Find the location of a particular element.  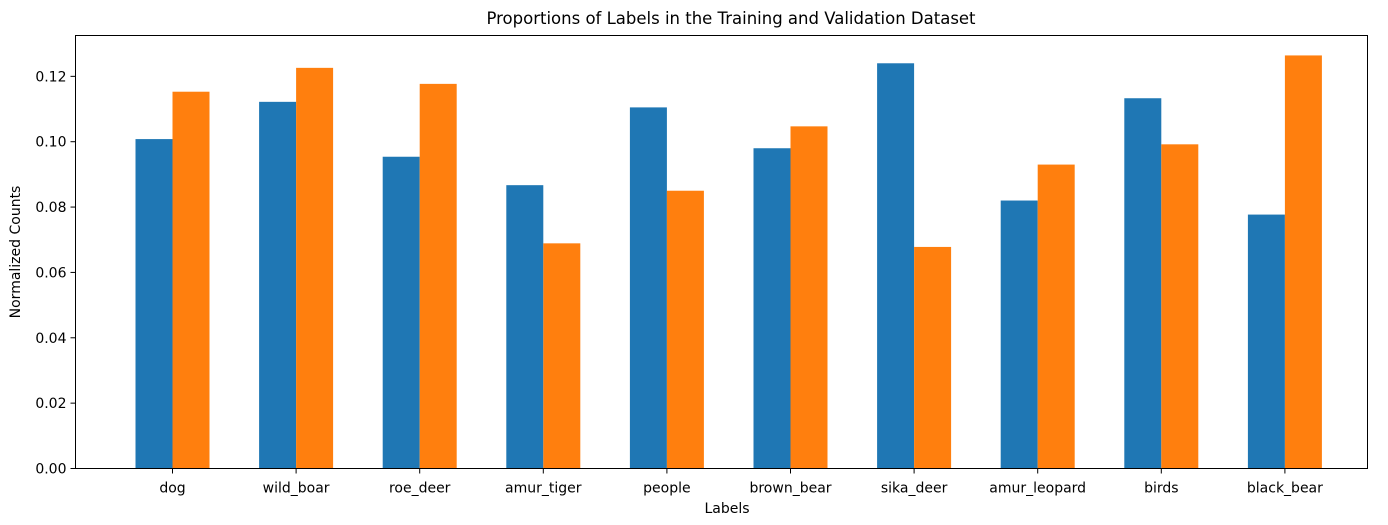

y-tick-label: 0.04 is located at coordinates (50, 339).